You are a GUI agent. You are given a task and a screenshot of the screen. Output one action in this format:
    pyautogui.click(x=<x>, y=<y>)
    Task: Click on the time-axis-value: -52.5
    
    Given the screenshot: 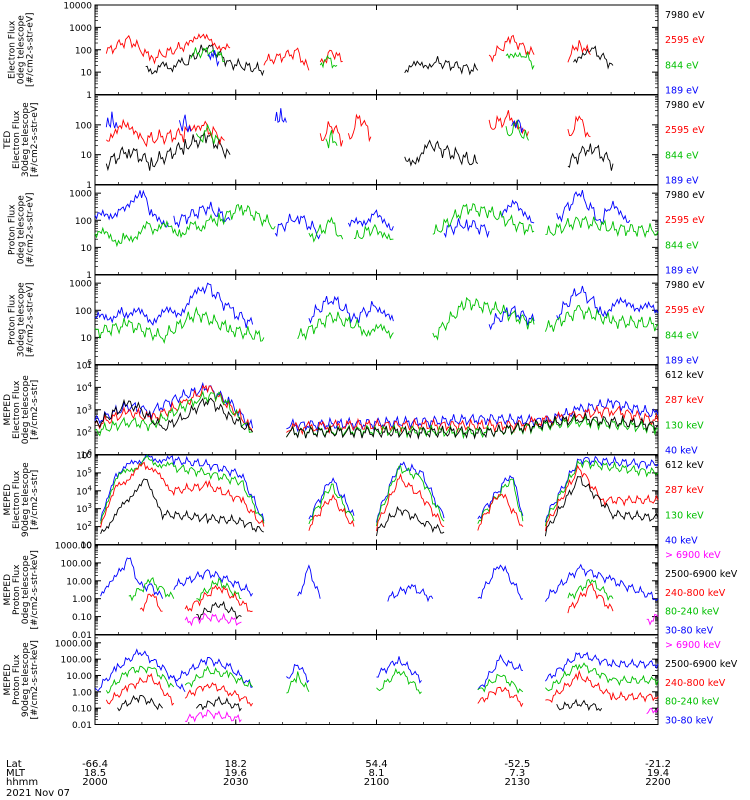 What is the action you would take?
    pyautogui.click(x=517, y=764)
    